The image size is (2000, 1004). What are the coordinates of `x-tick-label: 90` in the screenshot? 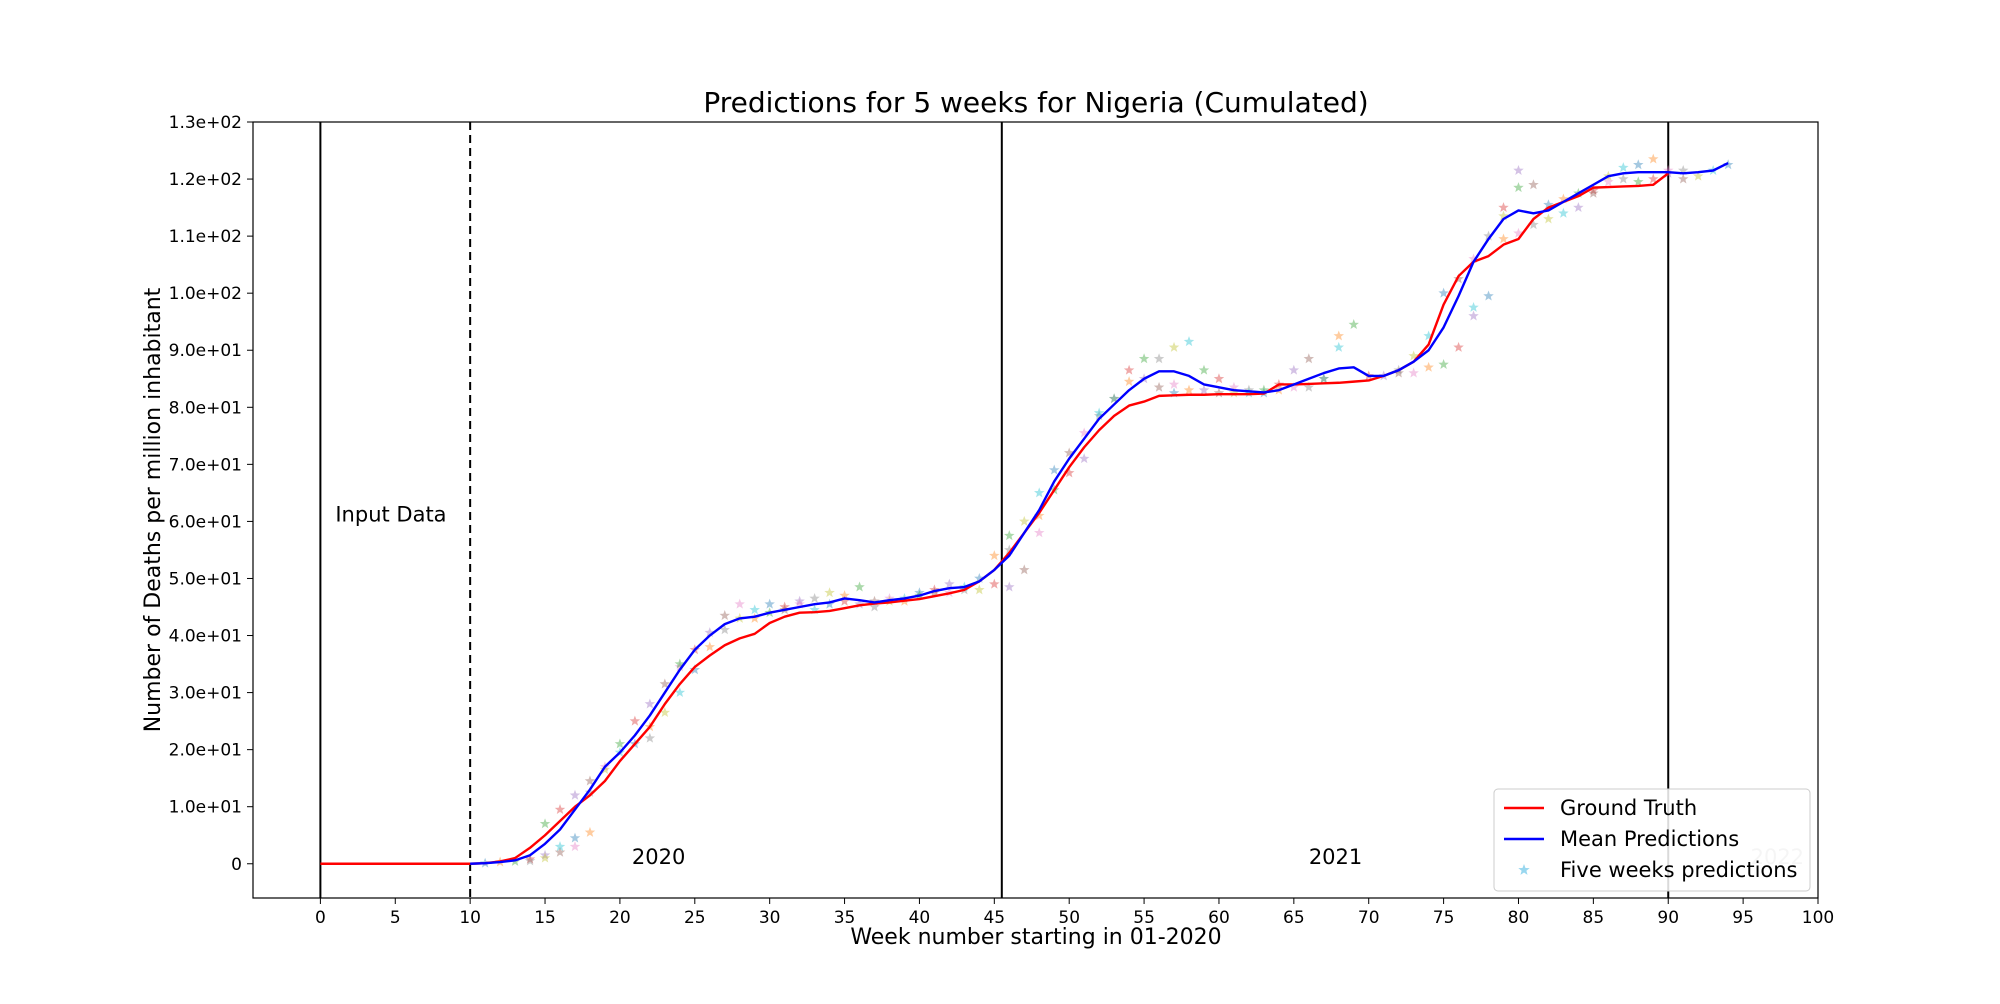 It's located at (1668, 918).